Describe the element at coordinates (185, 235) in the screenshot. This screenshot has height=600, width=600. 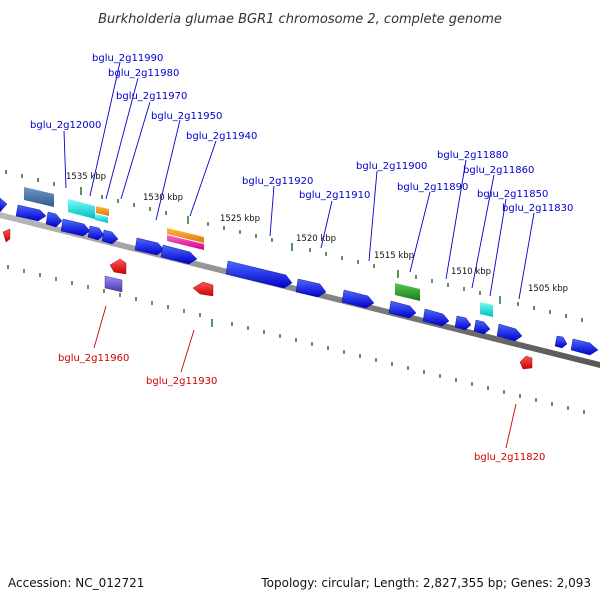
I see `feature-orange-wide` at that location.